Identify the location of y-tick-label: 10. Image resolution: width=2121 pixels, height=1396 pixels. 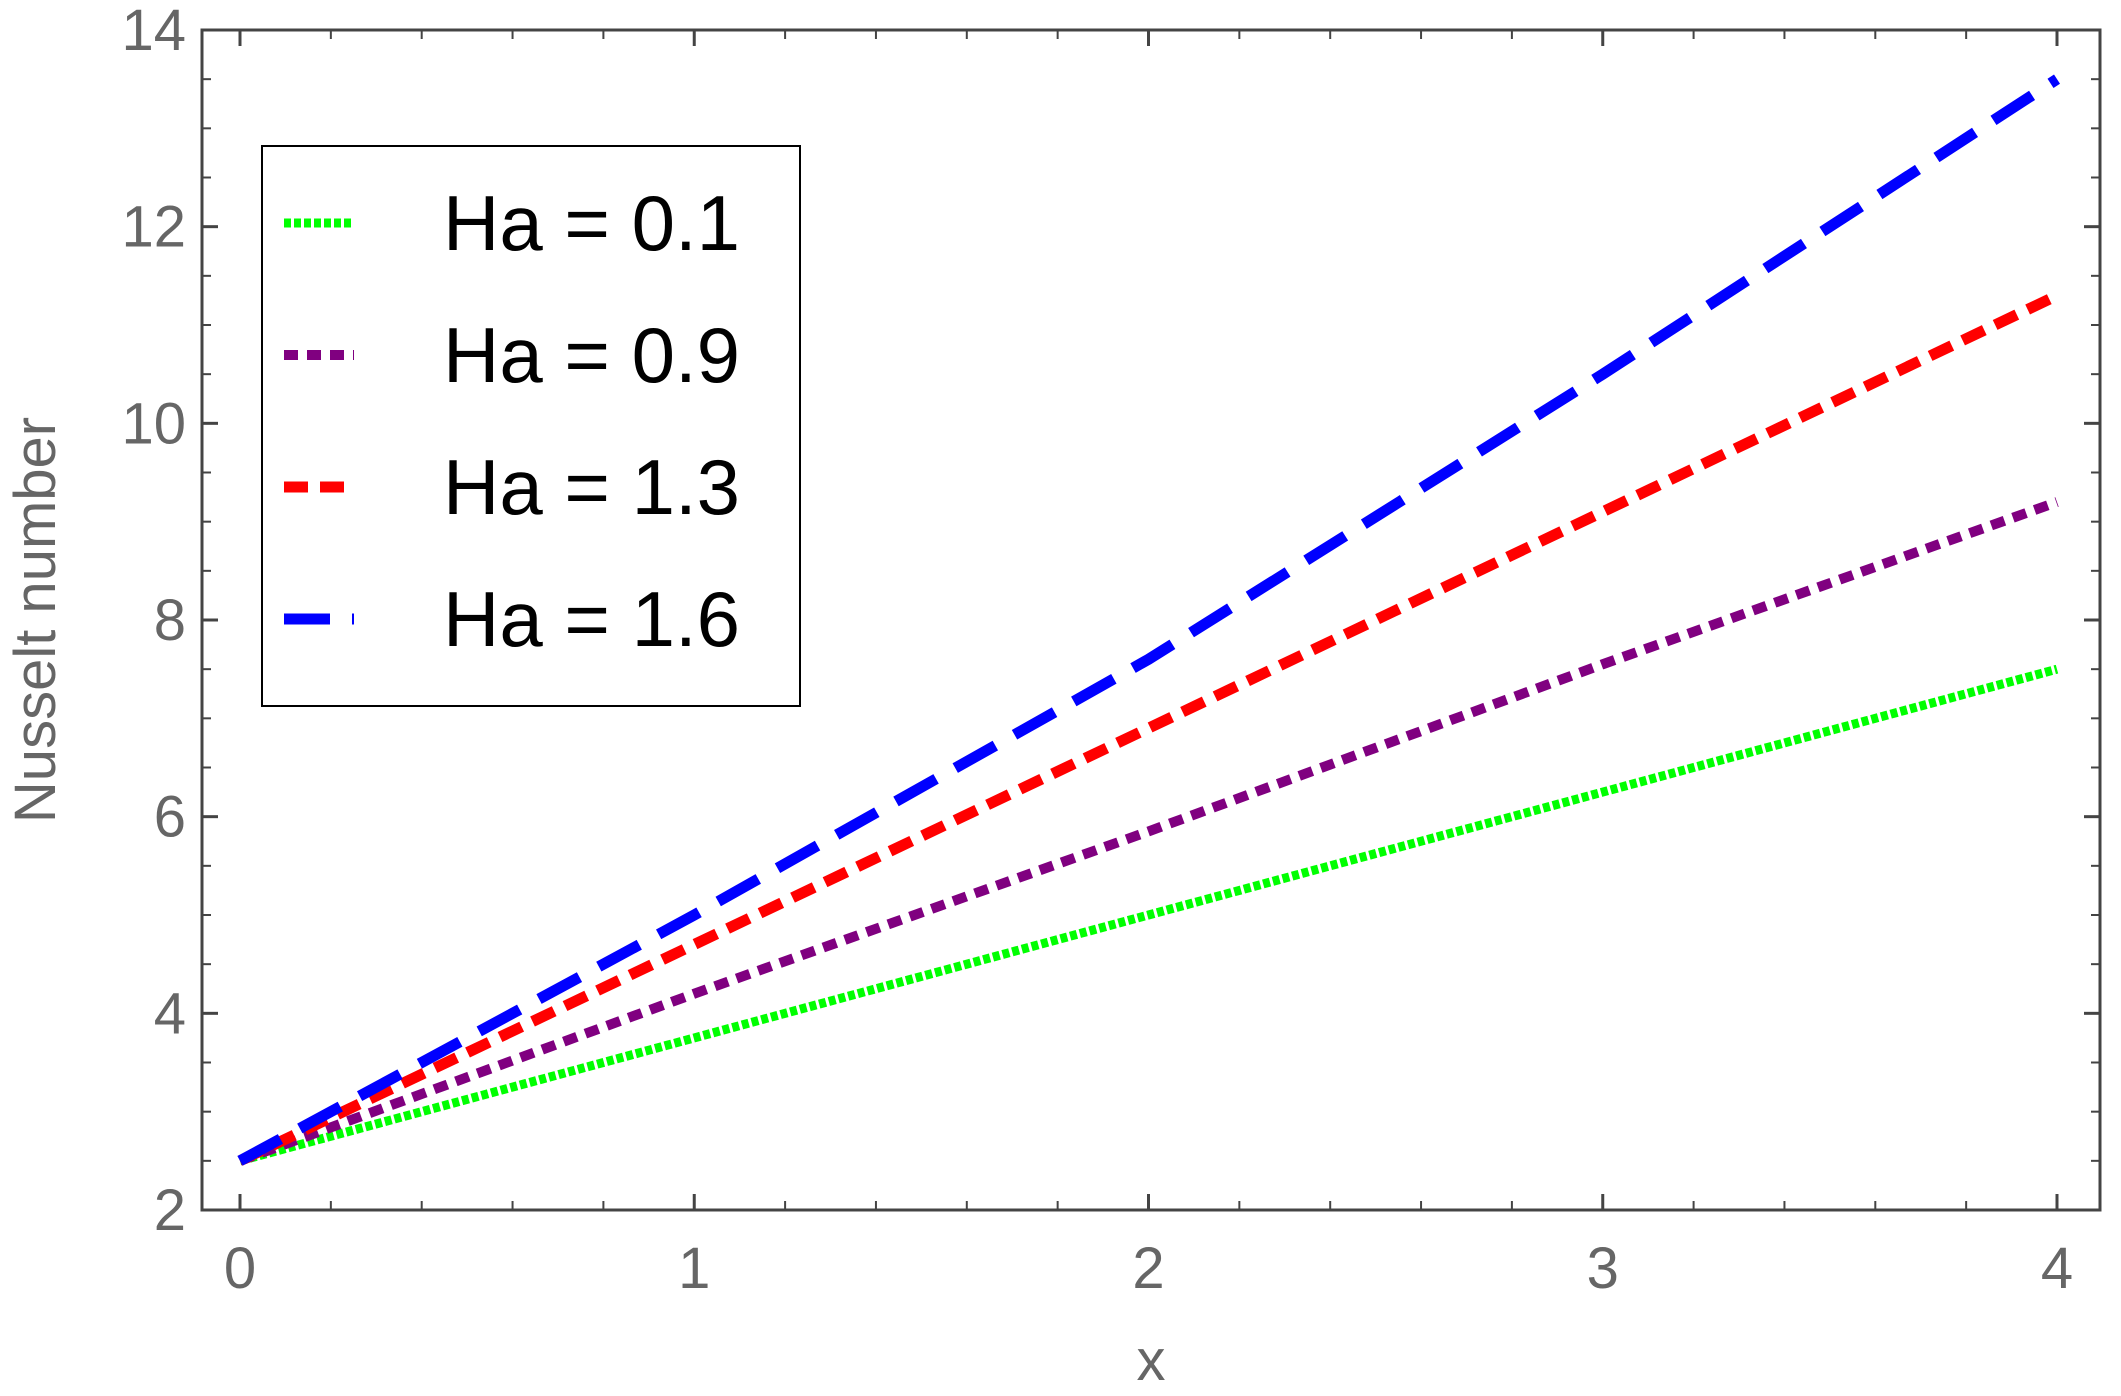
(153, 423).